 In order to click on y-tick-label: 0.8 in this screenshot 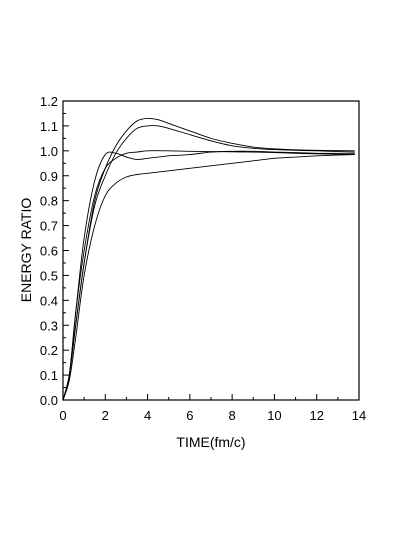, I will do `click(49, 201)`.